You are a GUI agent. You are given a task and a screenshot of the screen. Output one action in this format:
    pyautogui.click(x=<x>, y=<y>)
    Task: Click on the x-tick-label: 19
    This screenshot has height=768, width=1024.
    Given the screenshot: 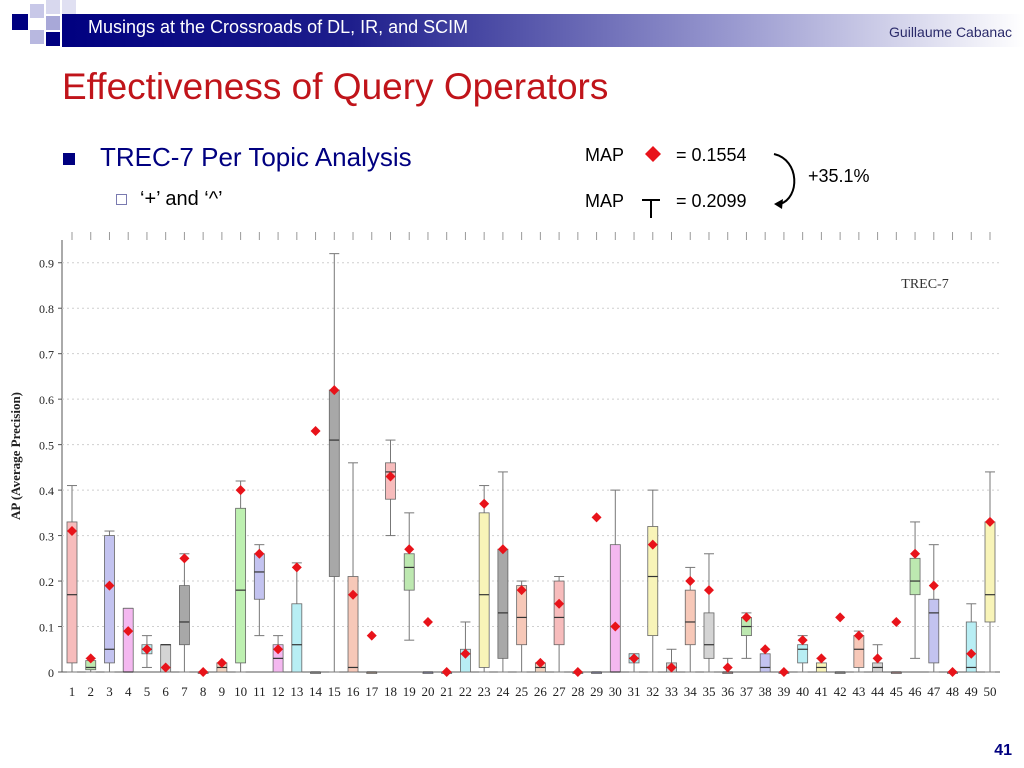 What is the action you would take?
    pyautogui.click(x=409, y=691)
    